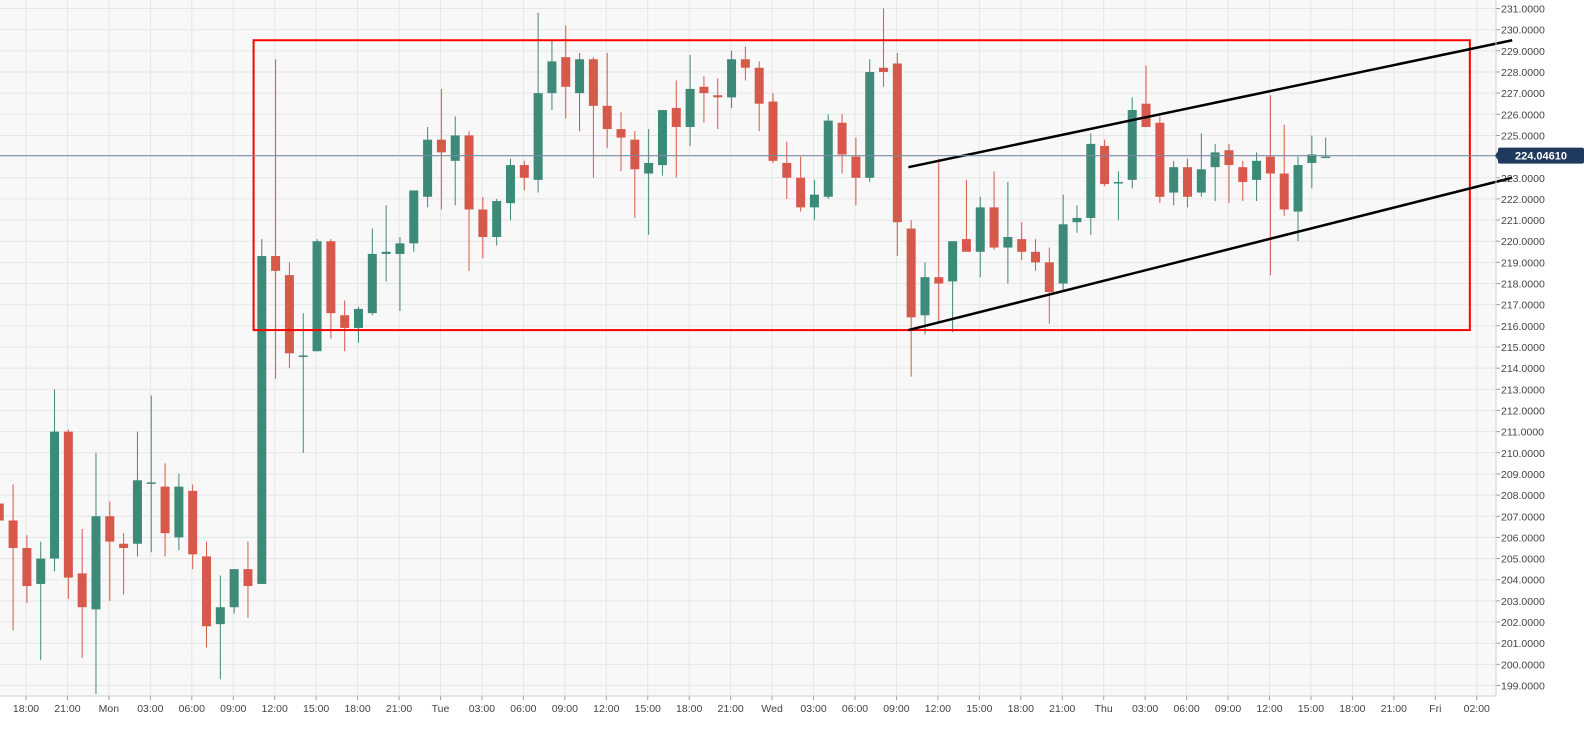 This screenshot has height=737, width=1584. I want to click on y-tick-label: 206.0000, so click(1523, 538).